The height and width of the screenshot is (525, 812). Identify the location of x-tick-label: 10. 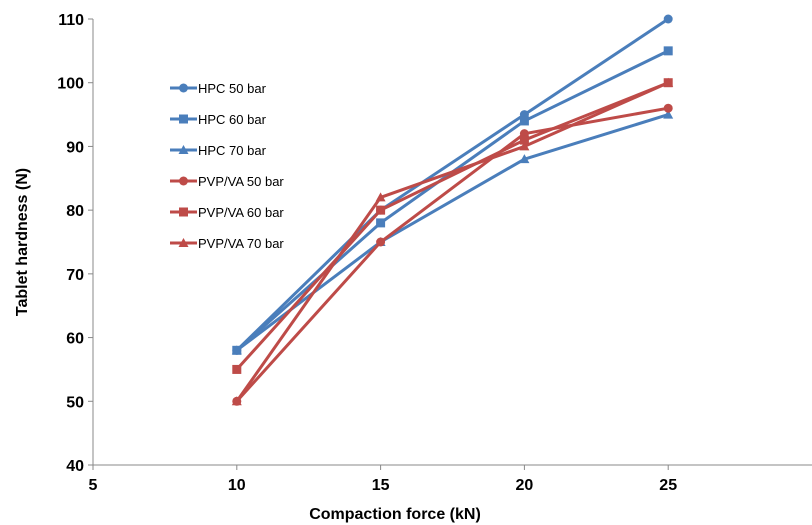
(237, 485).